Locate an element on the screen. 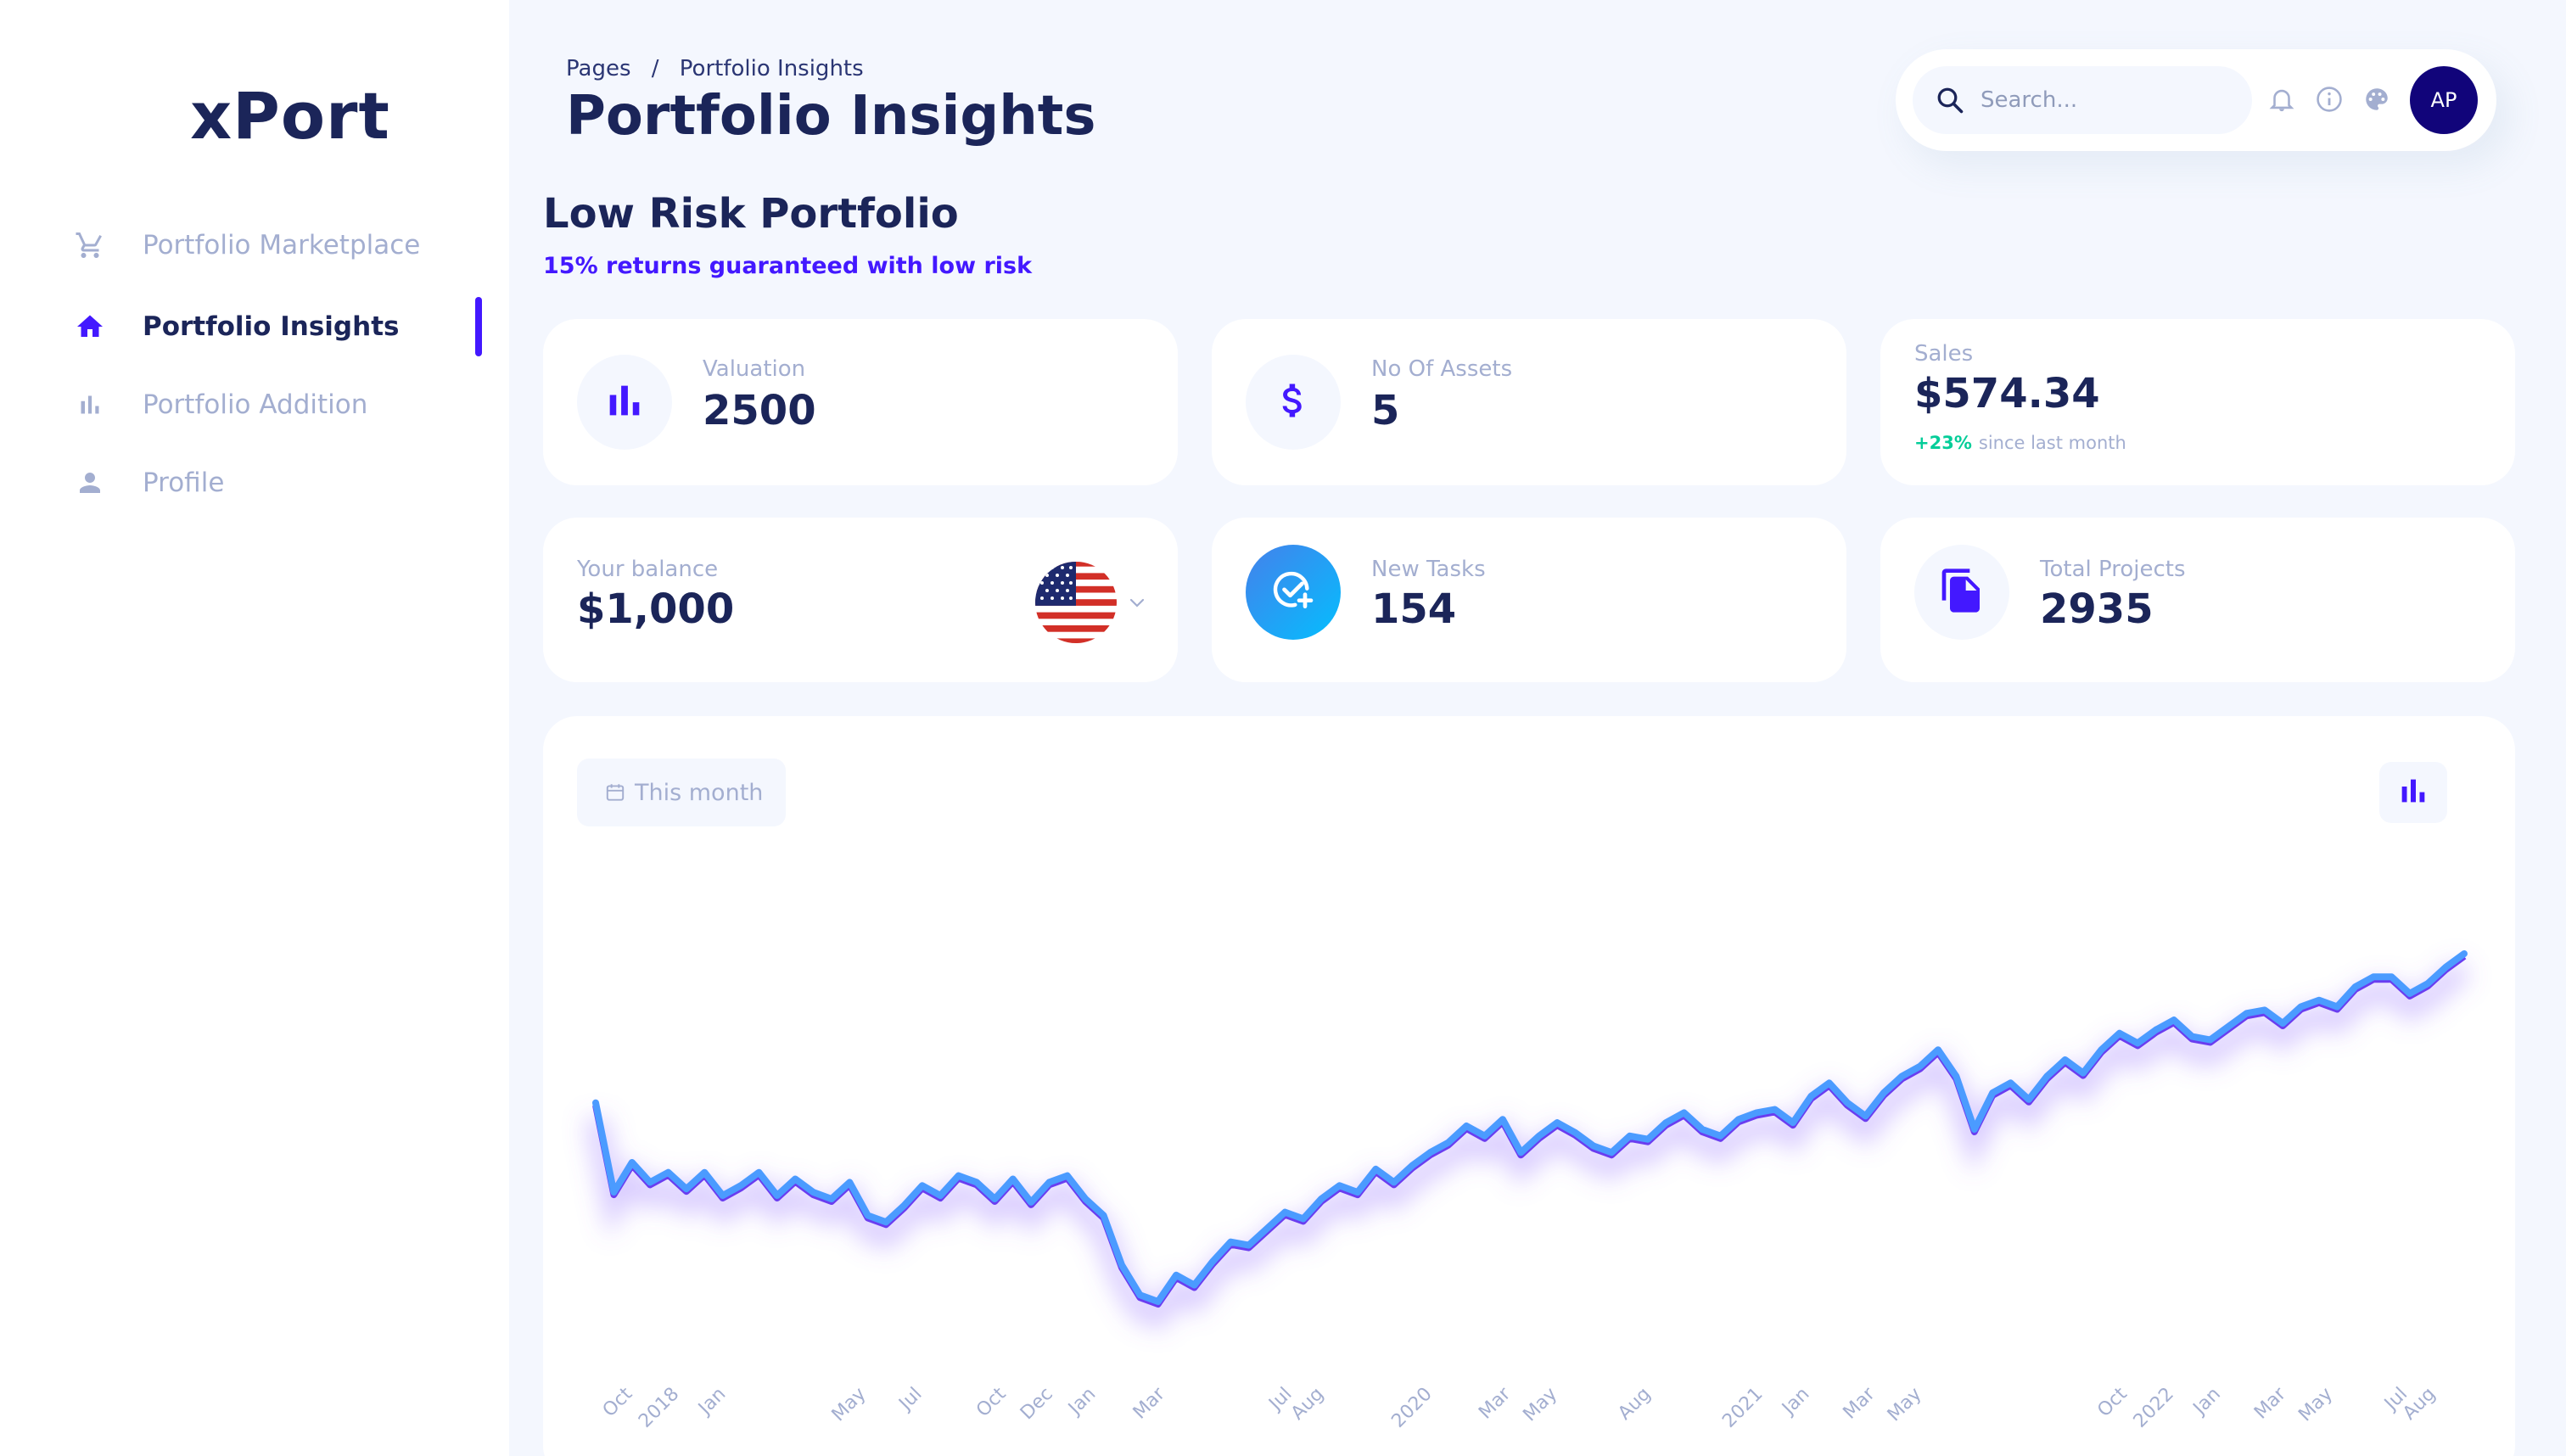 This screenshot has height=1456, width=2566. sidebar-item-portfolio-addition: Portfolio Addition is located at coordinates (278, 405).